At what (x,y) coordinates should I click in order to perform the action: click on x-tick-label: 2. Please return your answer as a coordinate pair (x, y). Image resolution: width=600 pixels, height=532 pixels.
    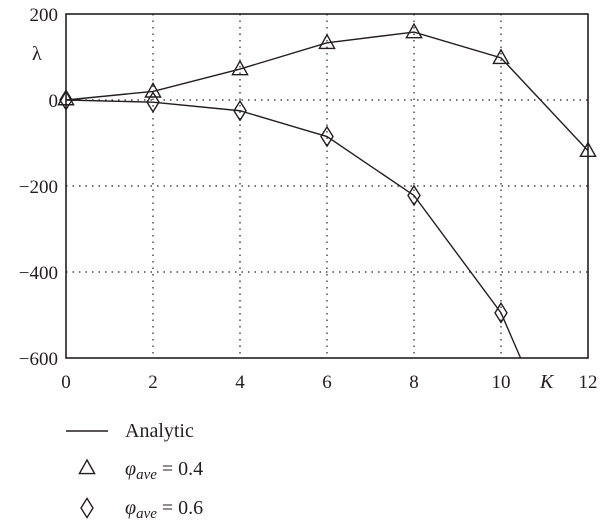
    Looking at the image, I should click on (153, 382).